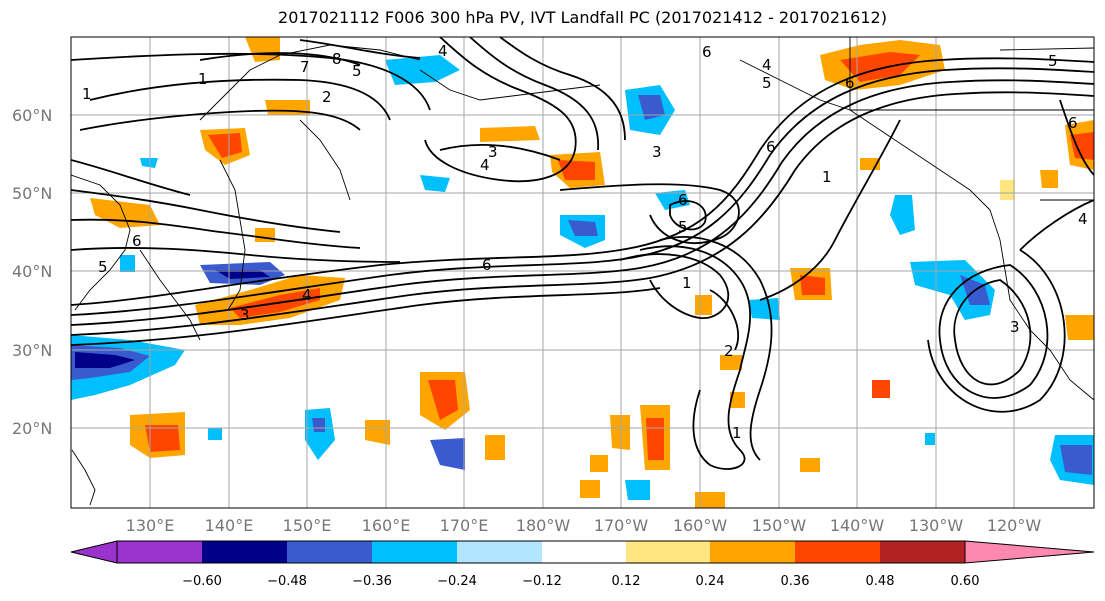 This screenshot has width=1105, height=601. I want to click on latitude-labels: 60°N 50°N 40°N 30°N 20°N, so click(32, 272).